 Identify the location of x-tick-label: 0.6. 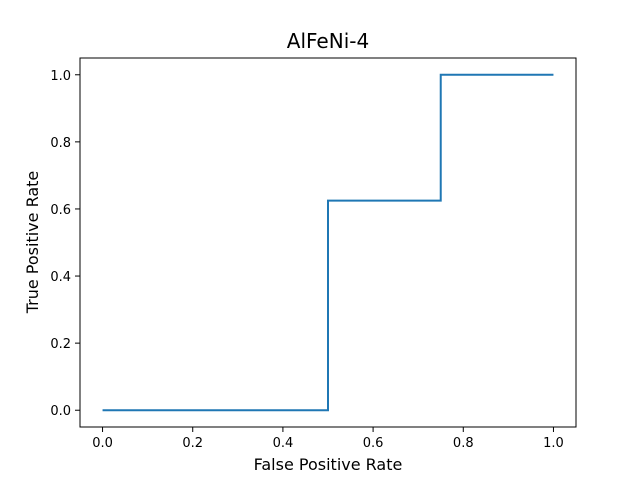
(373, 443).